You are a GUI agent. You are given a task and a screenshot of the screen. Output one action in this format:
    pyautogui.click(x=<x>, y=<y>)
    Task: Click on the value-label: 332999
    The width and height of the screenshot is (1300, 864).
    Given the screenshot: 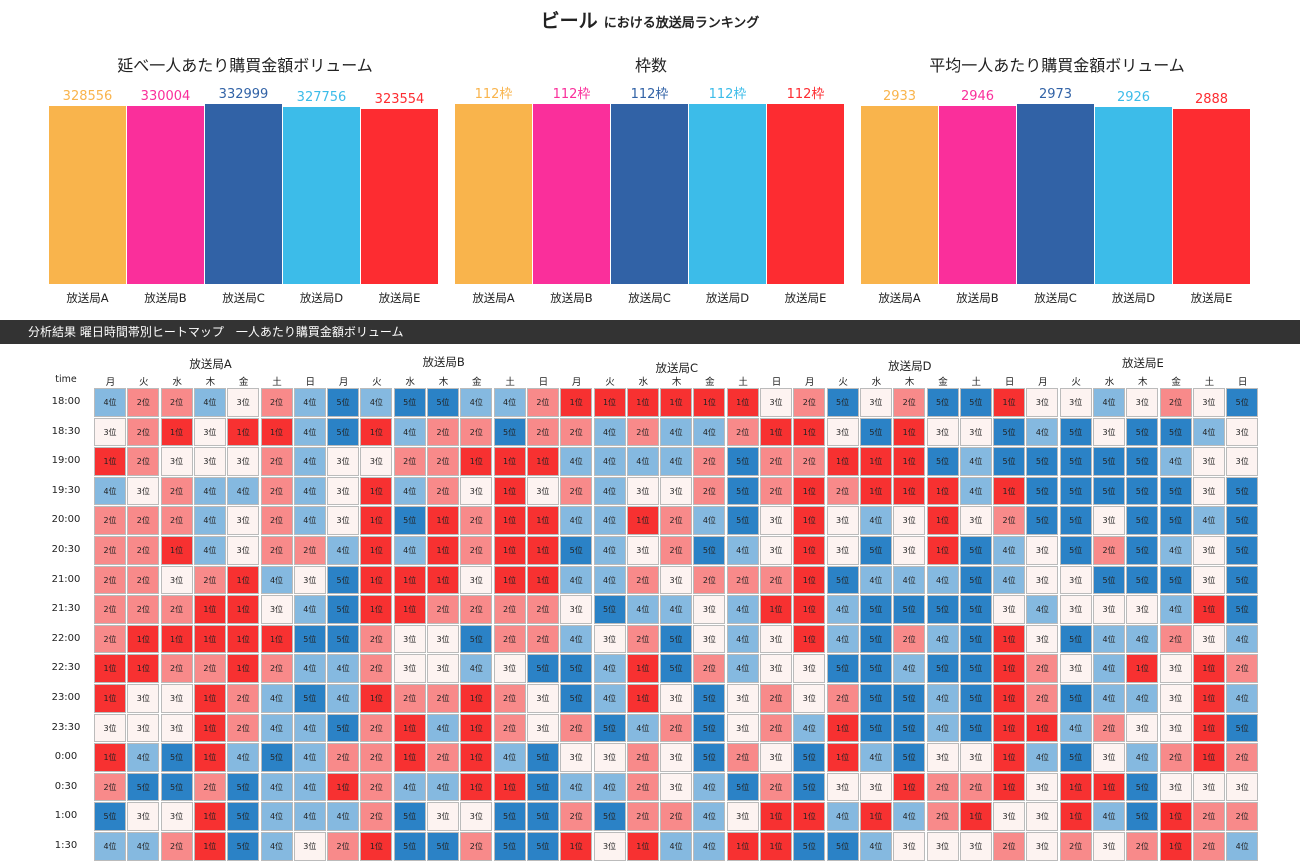 What is the action you would take?
    pyautogui.click(x=243, y=94)
    